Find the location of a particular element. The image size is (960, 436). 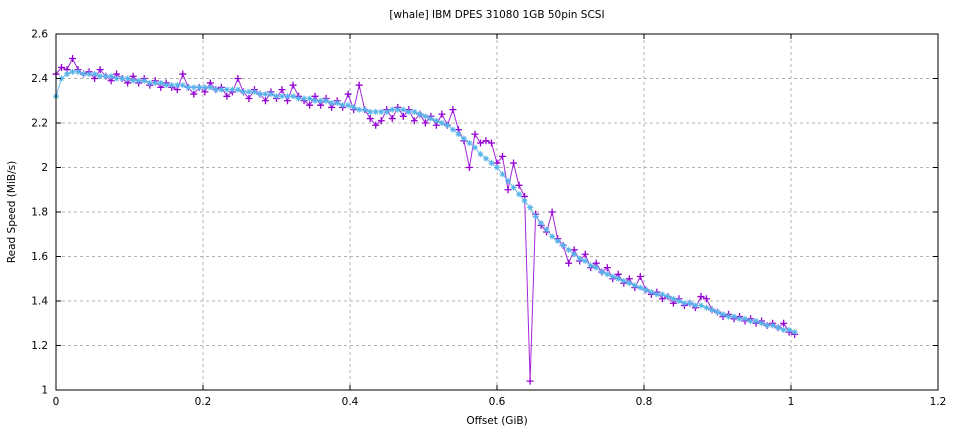

chart-title: [whale] IBM DPES 31080 1GB 50pin SCSI is located at coordinates (496, 15).